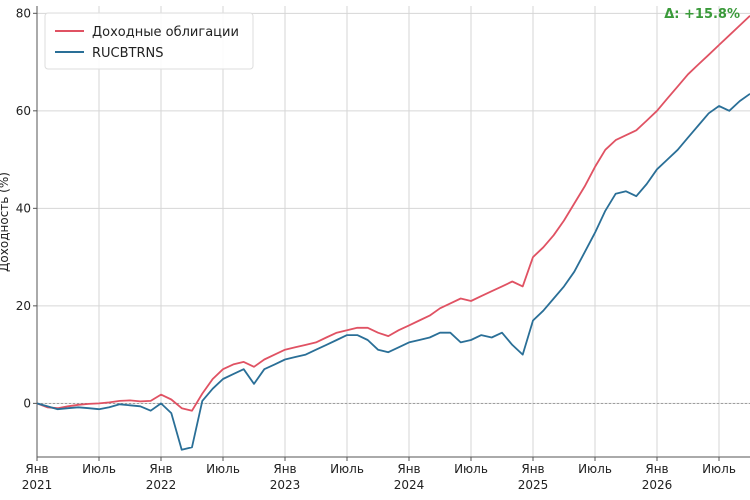 The height and width of the screenshot is (500, 750). What do you see at coordinates (37, 485) in the screenshot?
I see `x-tick-year-label: 2021` at bounding box center [37, 485].